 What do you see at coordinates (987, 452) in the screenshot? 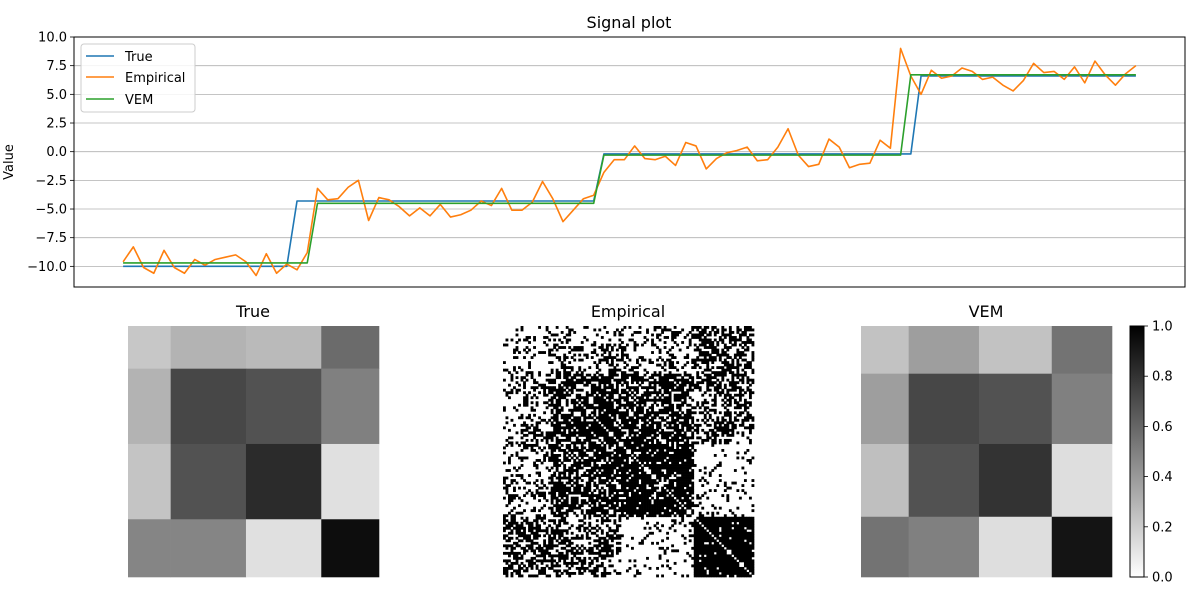
I see `heatmap-vem-cells` at bounding box center [987, 452].